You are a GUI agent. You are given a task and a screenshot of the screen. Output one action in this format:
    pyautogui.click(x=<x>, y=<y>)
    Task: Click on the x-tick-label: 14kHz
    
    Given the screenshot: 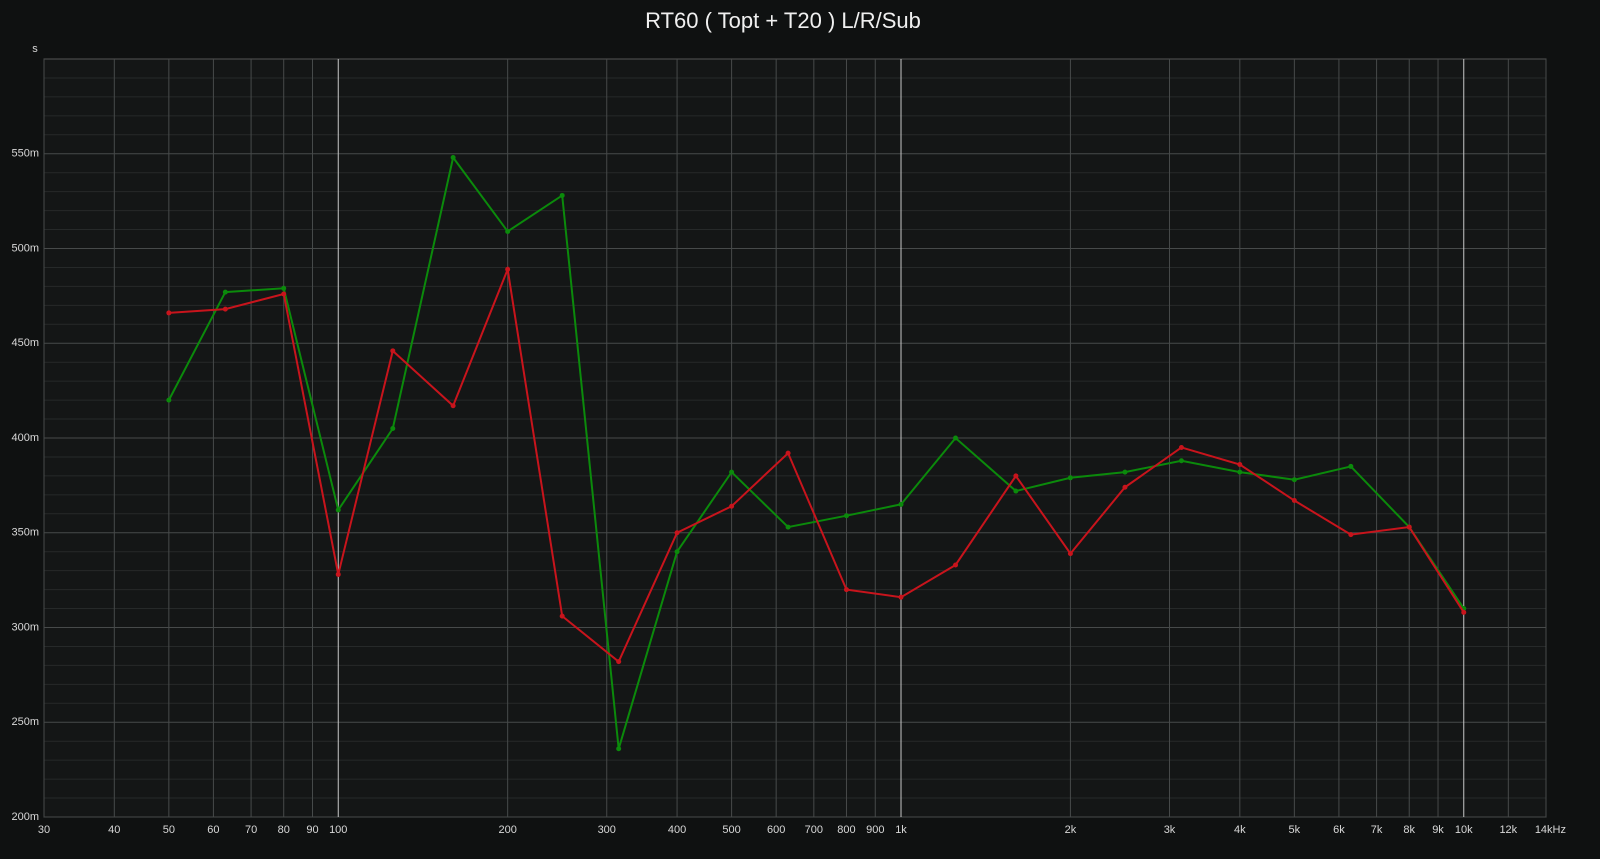 What is the action you would take?
    pyautogui.click(x=1550, y=830)
    